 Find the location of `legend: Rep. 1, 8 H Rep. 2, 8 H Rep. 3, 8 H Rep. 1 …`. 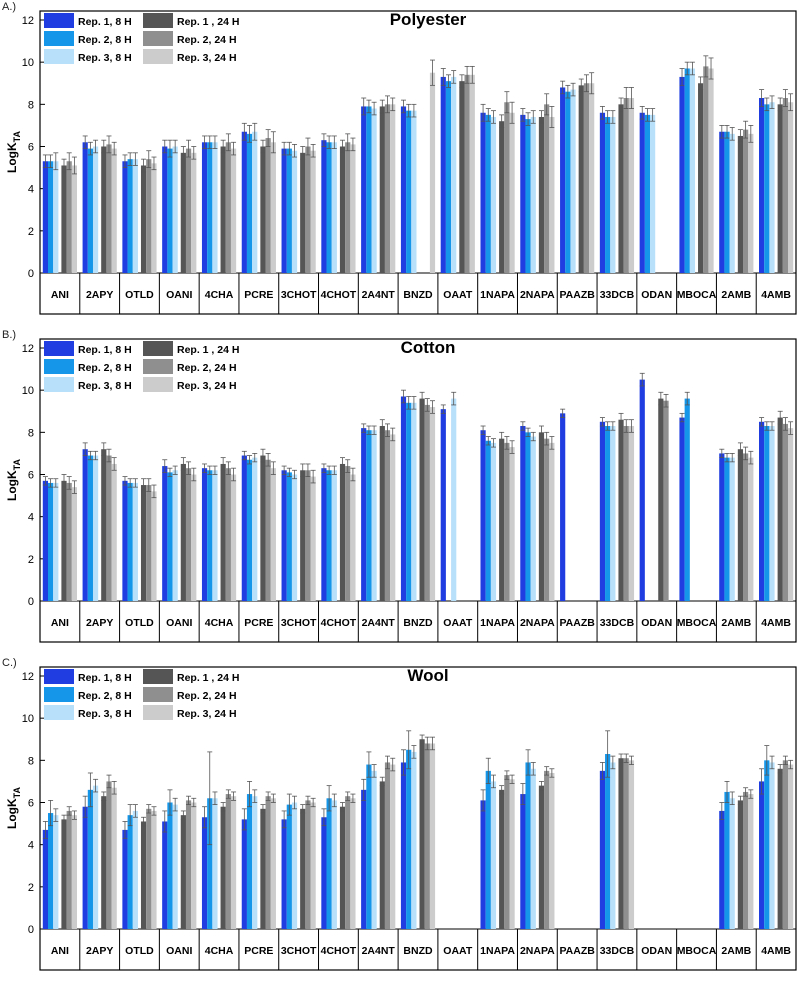

legend: Rep. 1, 8 H Rep. 2, 8 H Rep. 3, 8 H Rep. 1 … is located at coordinates (141, 366).